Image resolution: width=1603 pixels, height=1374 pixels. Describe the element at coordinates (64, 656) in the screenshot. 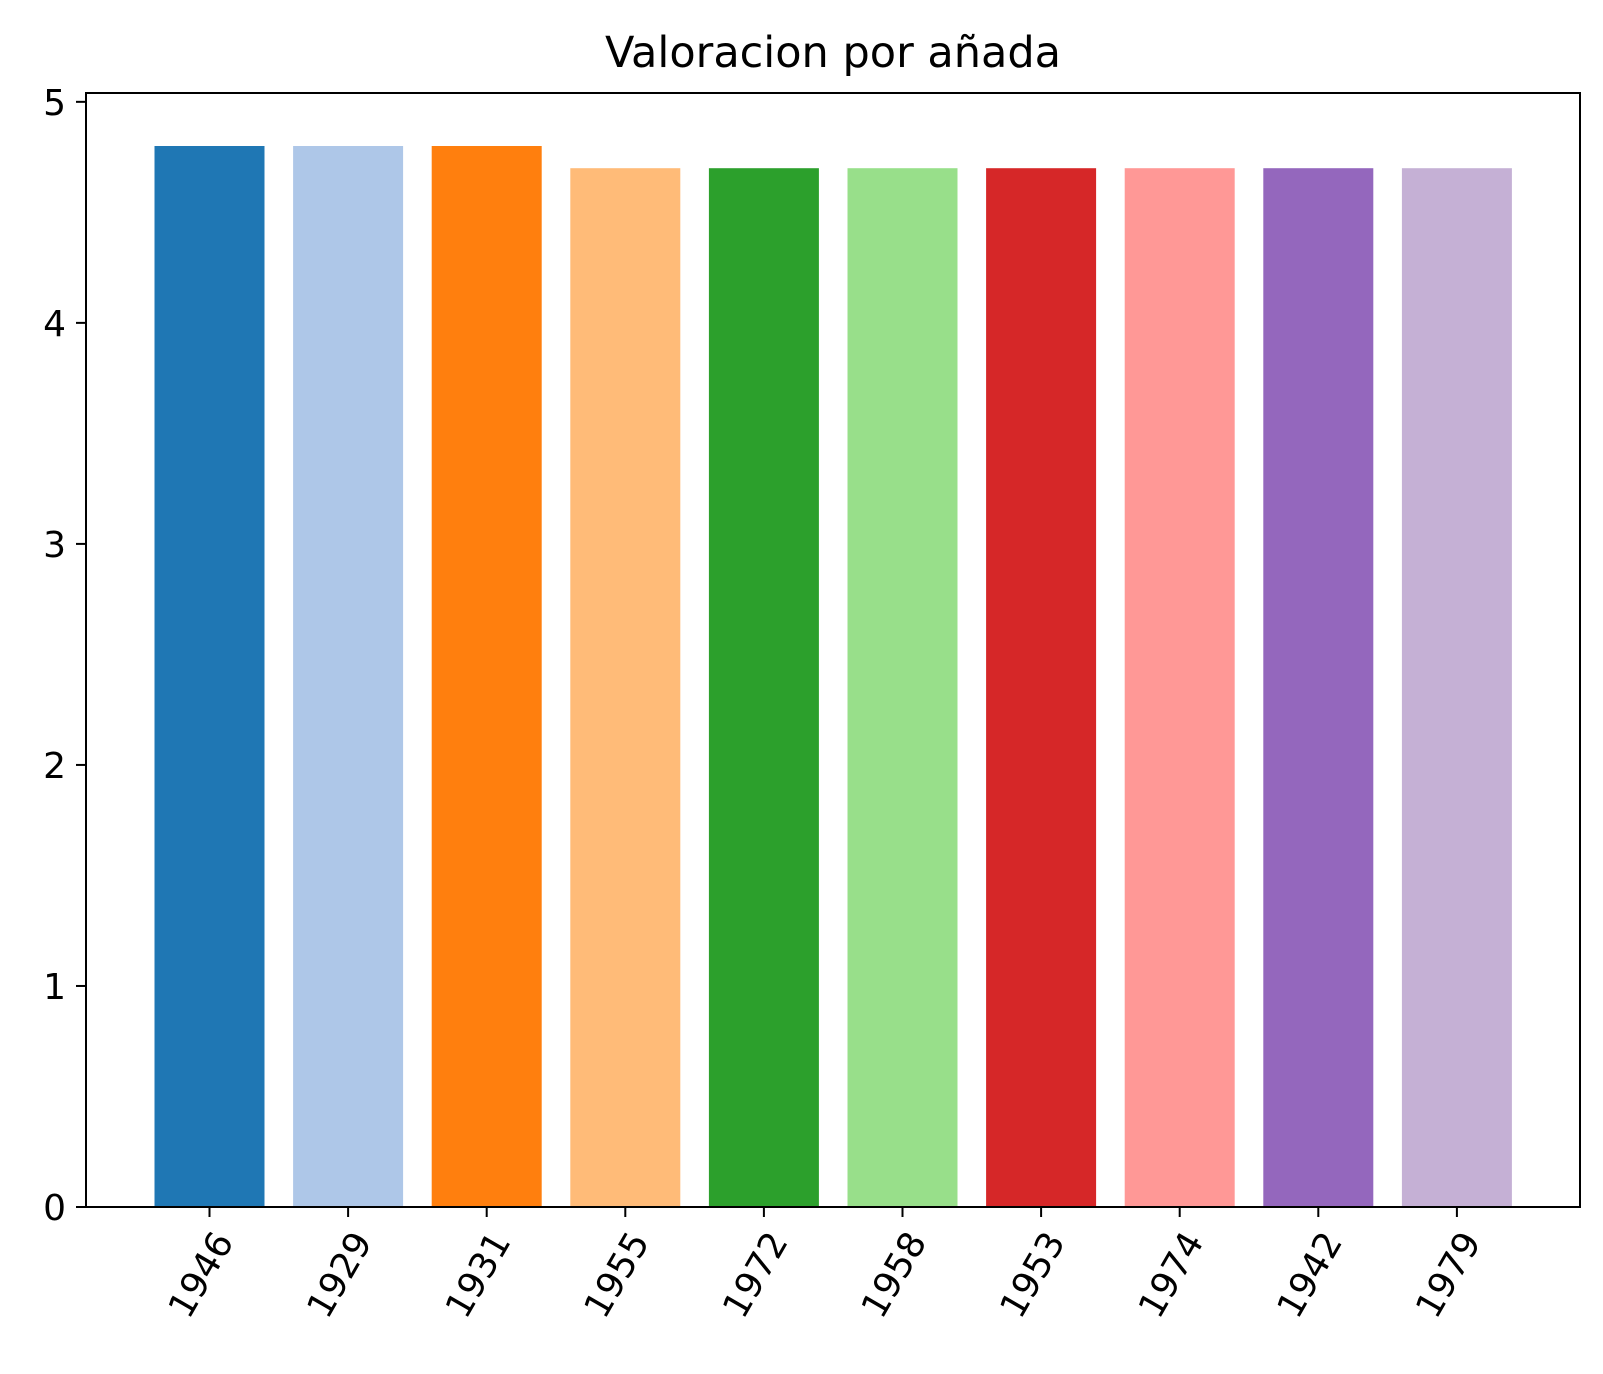

I see `y-axis: 0 1 2 3 4 5` at that location.